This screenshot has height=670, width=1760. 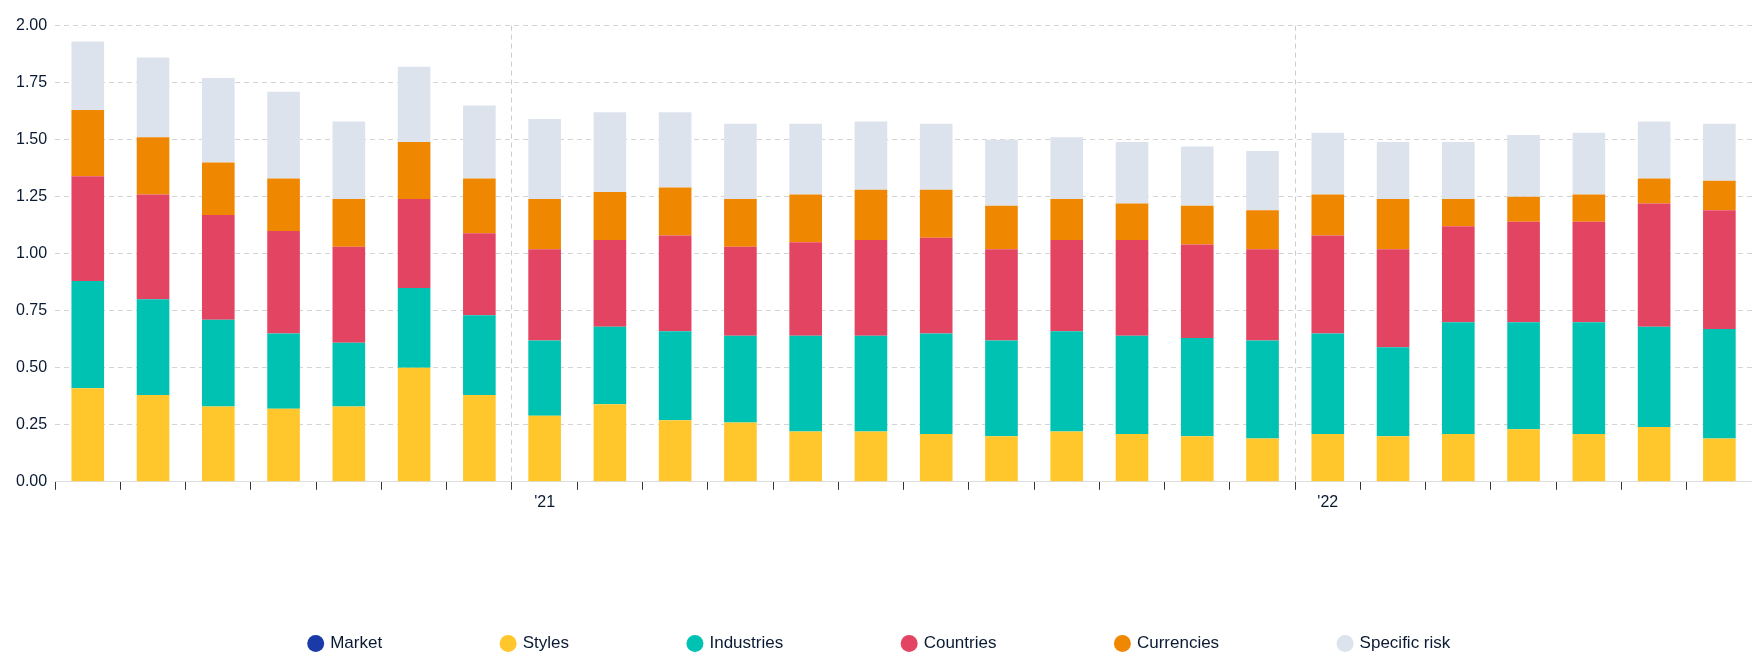 I want to click on legend-label: Specific risk, so click(x=1405, y=643).